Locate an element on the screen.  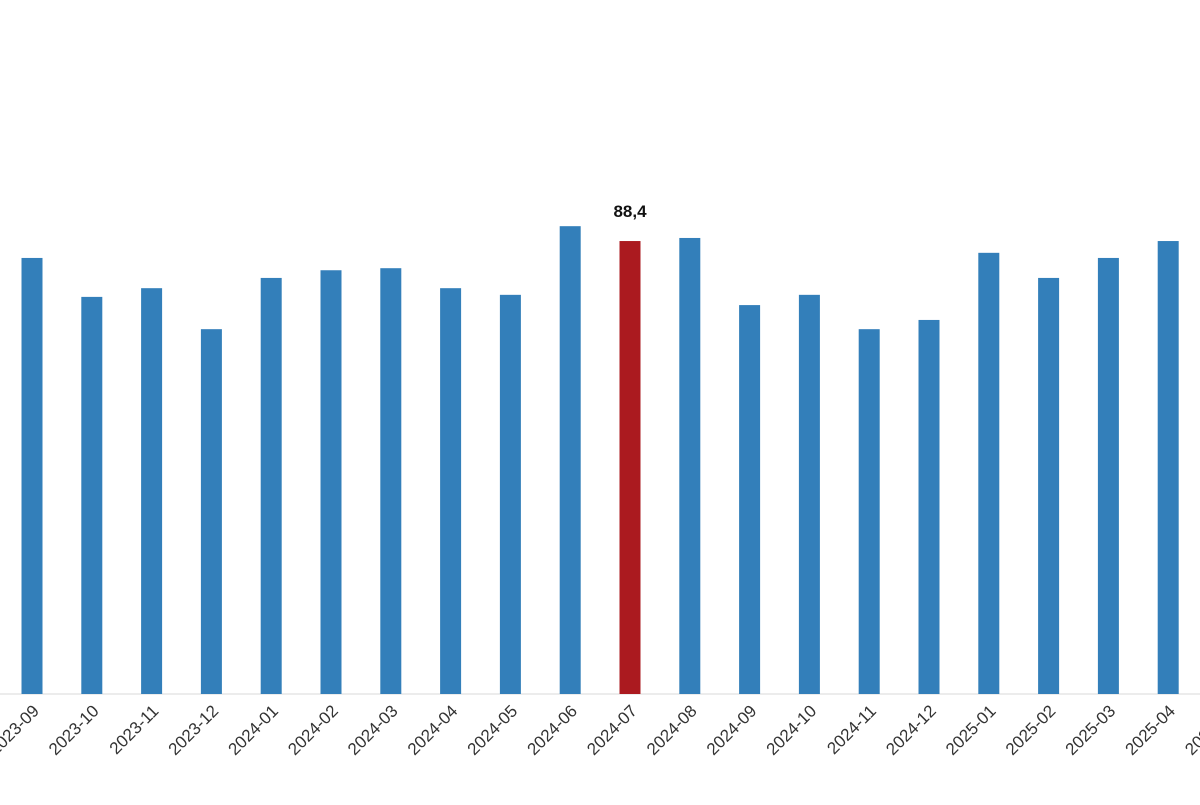
x-tick-label: 2023-10 is located at coordinates (74, 730).